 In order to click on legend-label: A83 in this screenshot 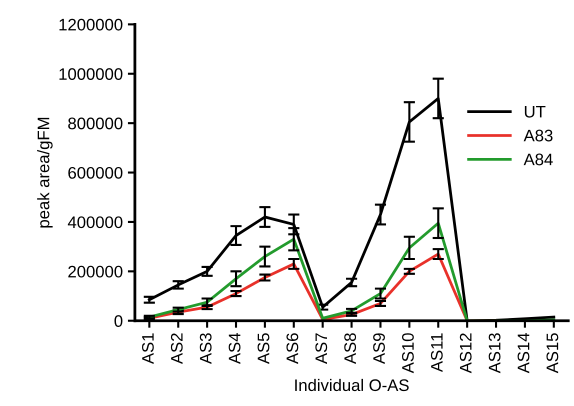, I will do `click(538, 136)`.